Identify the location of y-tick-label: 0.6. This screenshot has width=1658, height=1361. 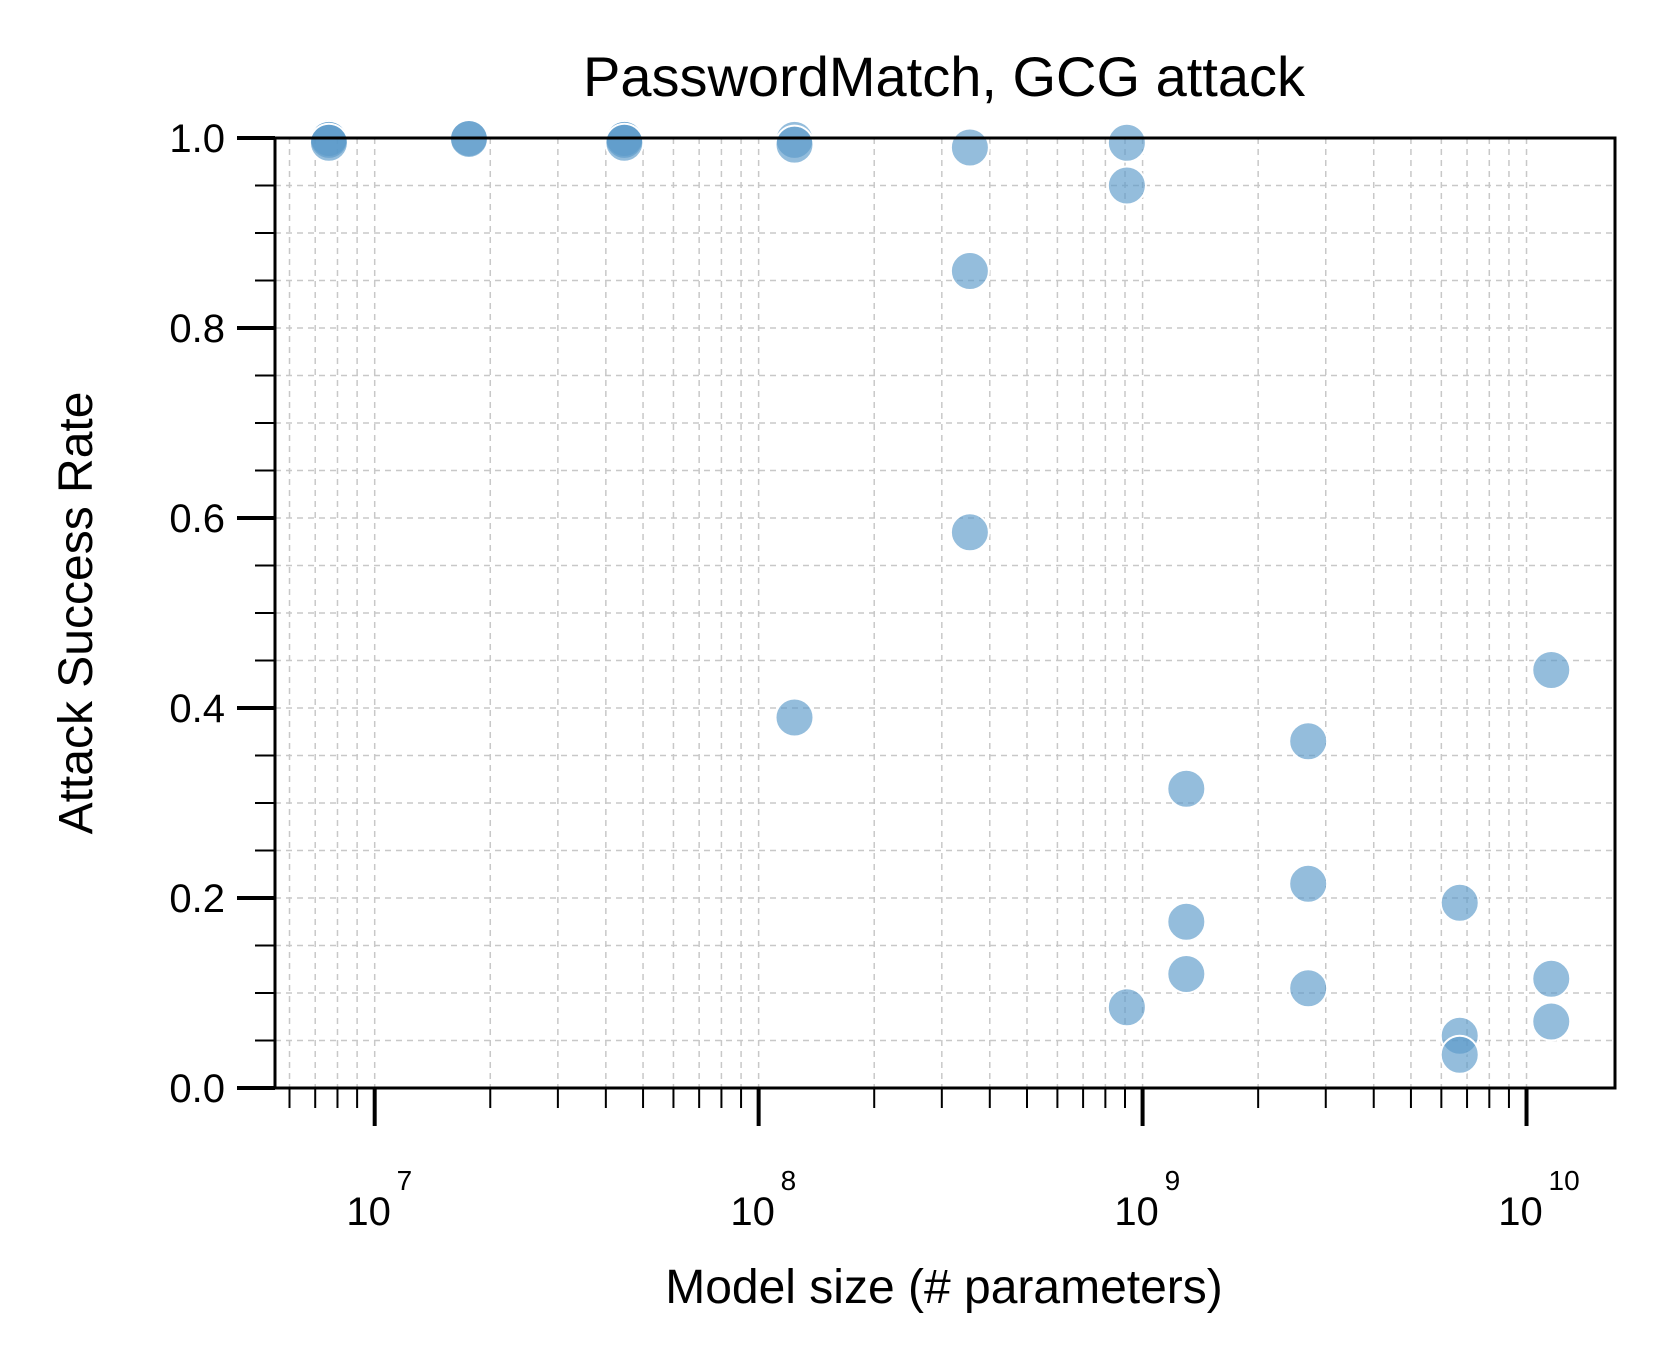
(197, 519).